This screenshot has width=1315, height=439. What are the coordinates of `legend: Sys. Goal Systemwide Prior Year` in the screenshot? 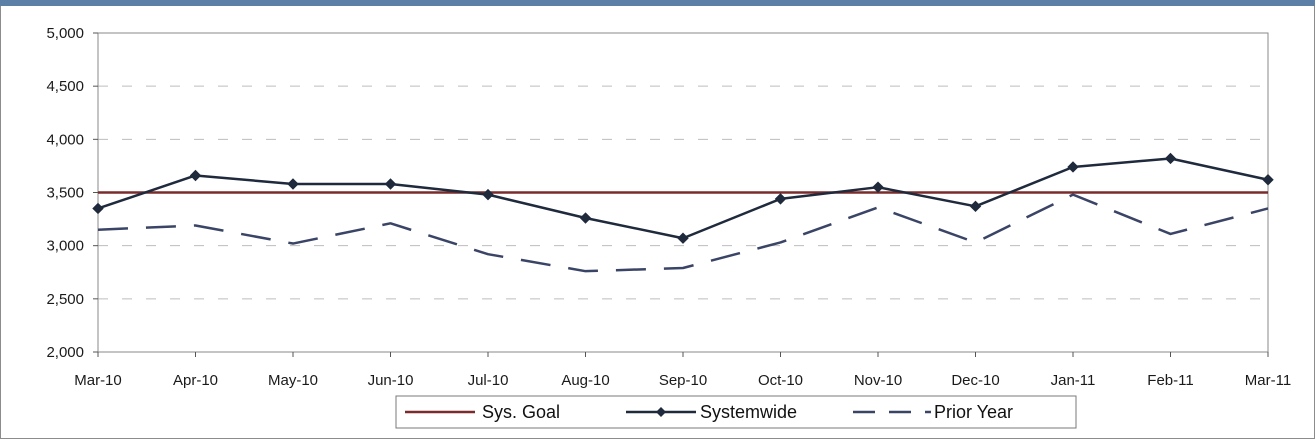 It's located at (736, 412).